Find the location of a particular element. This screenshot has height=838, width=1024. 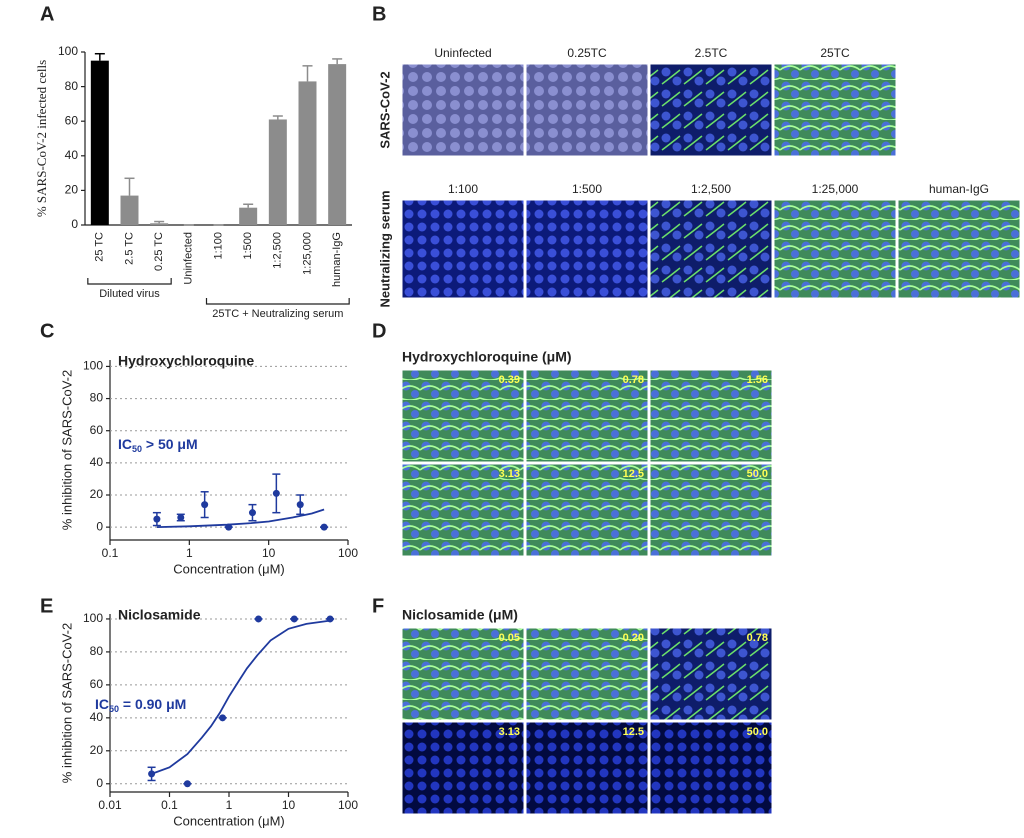

image-column-label: 2.5TC is located at coordinates (711, 53).